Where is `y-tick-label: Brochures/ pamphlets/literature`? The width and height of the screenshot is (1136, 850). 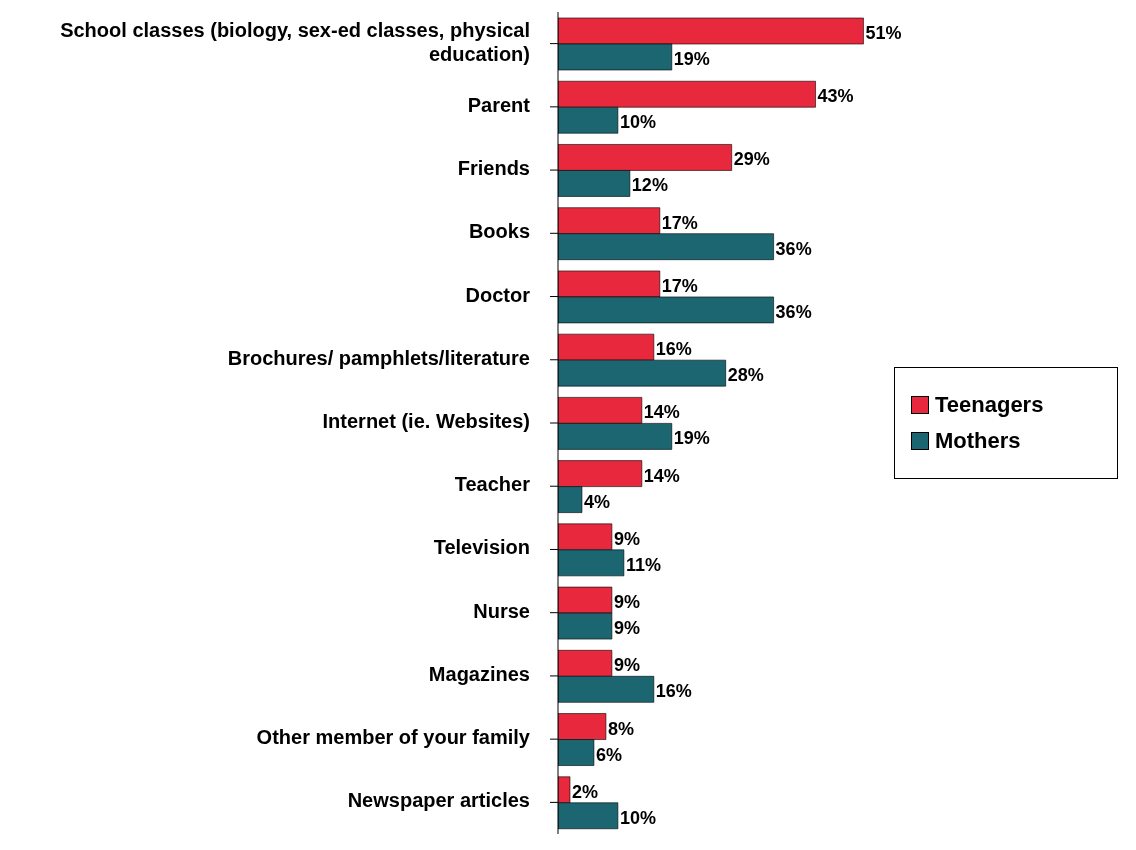
y-tick-label: Brochures/ pamphlets/literature is located at coordinates (378, 358).